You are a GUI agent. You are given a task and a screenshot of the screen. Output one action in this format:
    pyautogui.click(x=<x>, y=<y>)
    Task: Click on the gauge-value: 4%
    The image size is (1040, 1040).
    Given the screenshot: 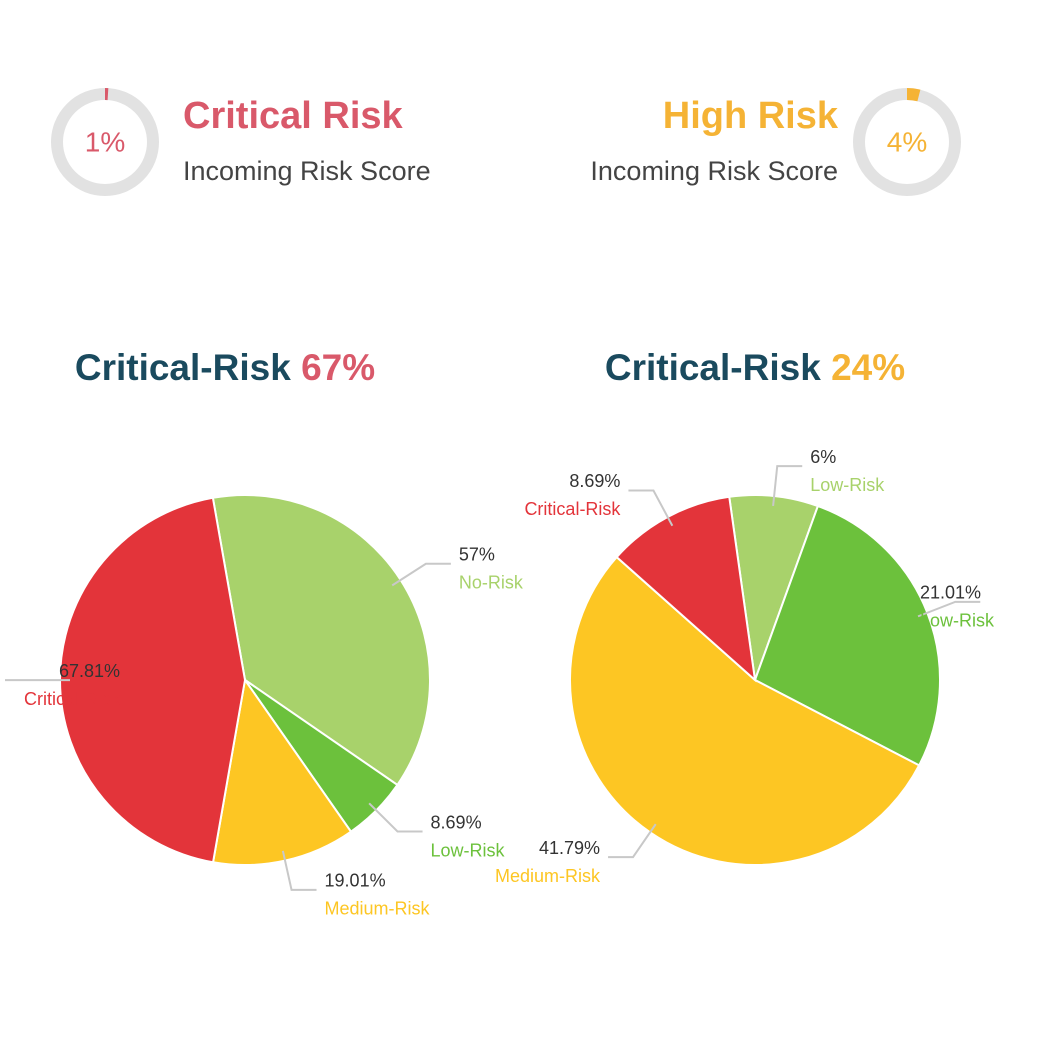 What is the action you would take?
    pyautogui.click(x=907, y=141)
    